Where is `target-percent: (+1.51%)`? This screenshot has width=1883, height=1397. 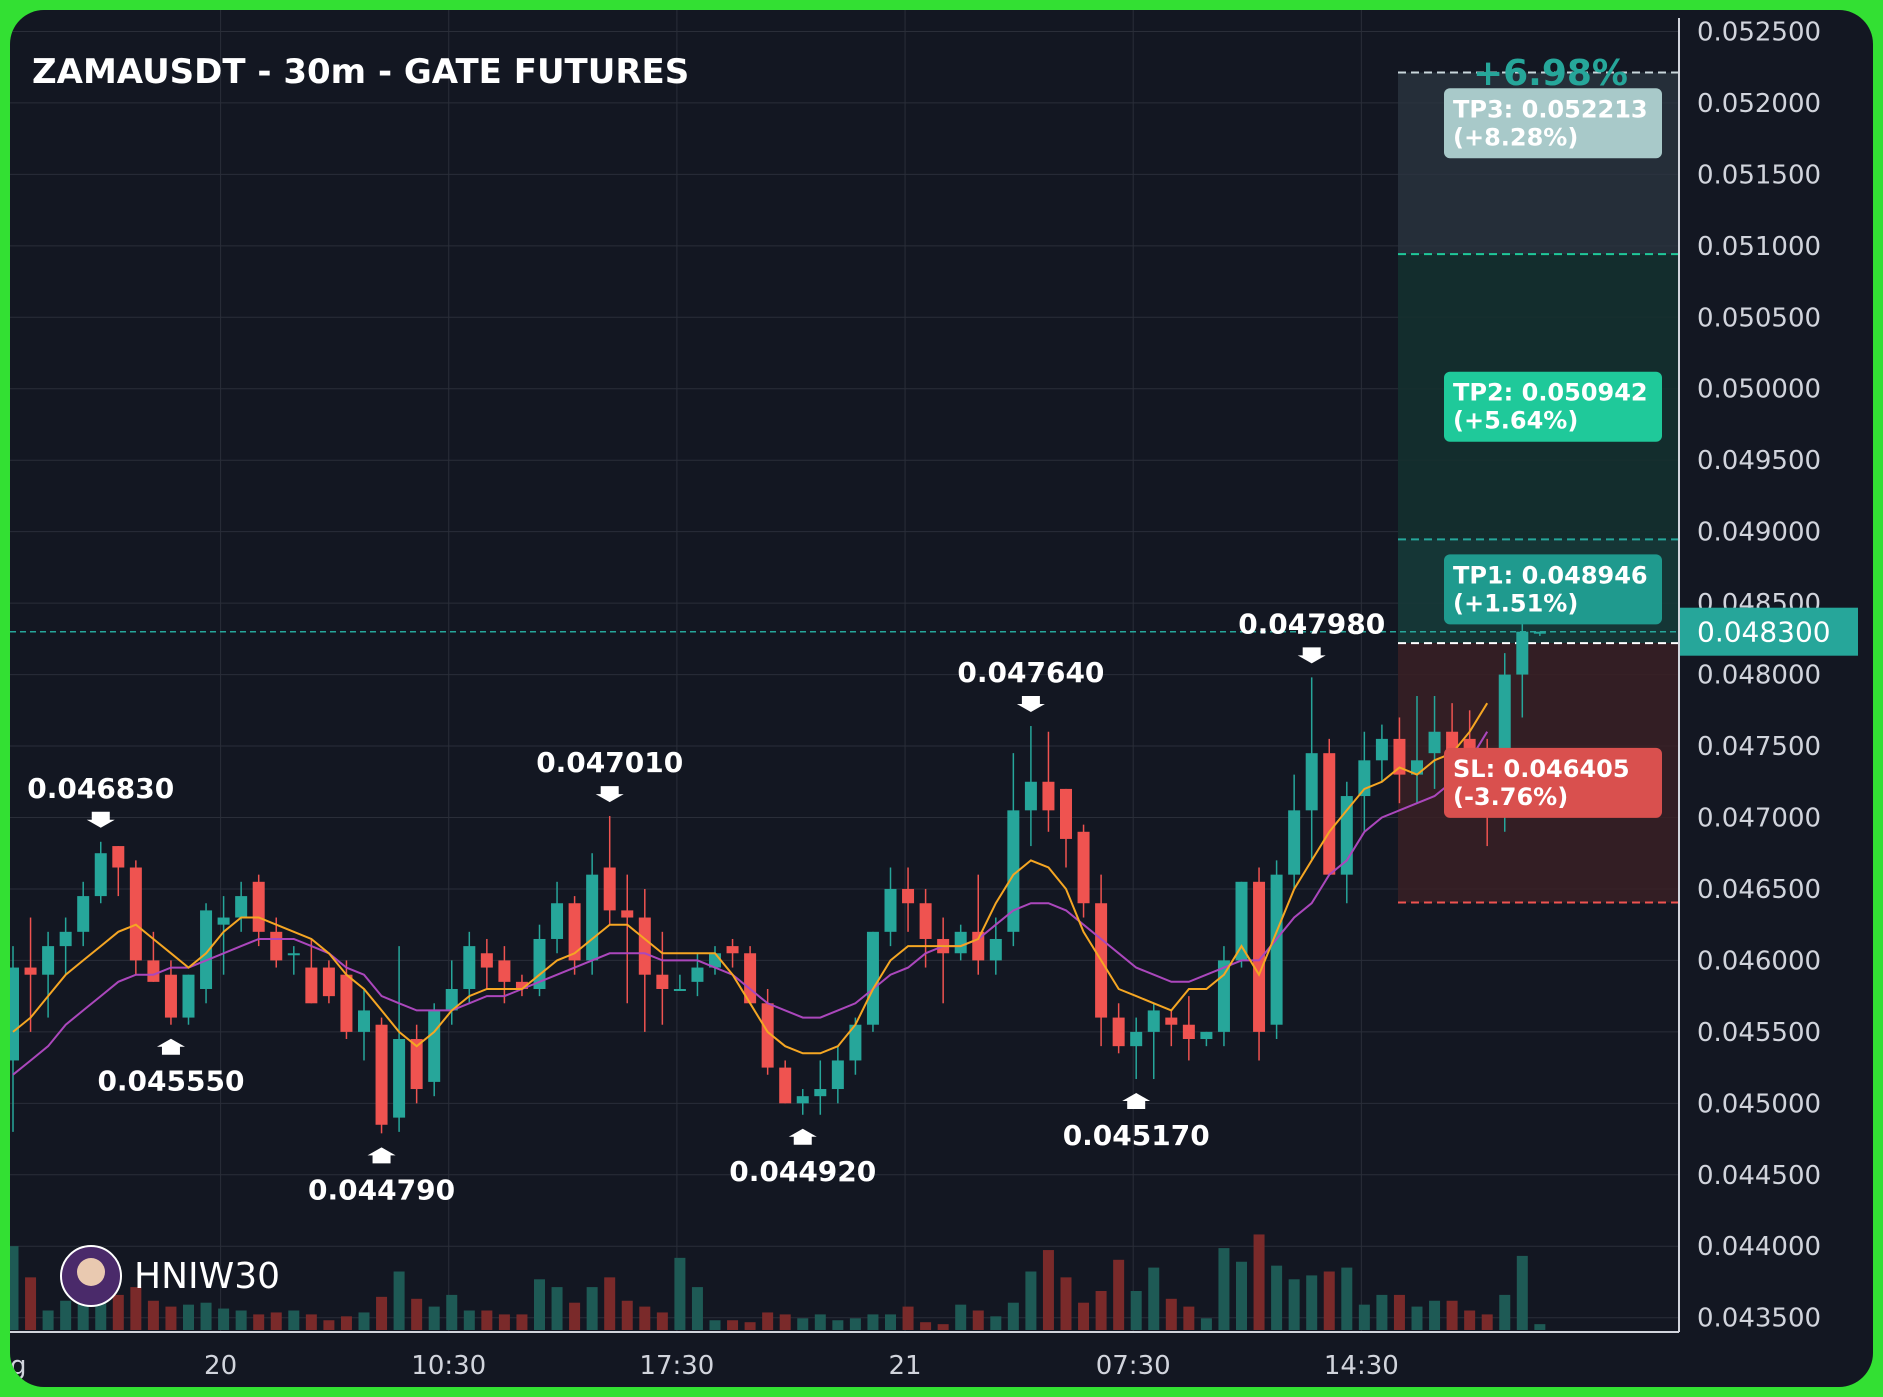 target-percent: (+1.51%) is located at coordinates (1515, 603).